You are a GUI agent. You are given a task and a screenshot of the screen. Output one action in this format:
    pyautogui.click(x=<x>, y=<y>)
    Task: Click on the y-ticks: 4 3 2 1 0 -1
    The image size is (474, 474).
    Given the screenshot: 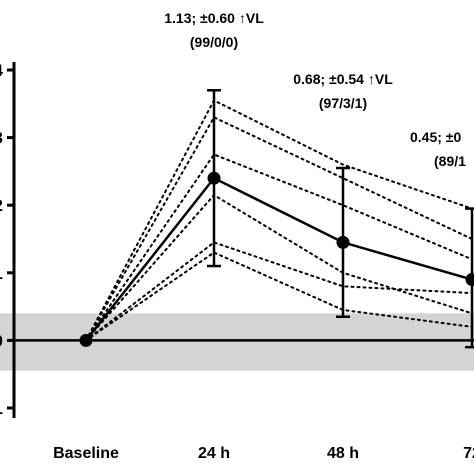 What is the action you would take?
    pyautogui.click(x=7, y=239)
    